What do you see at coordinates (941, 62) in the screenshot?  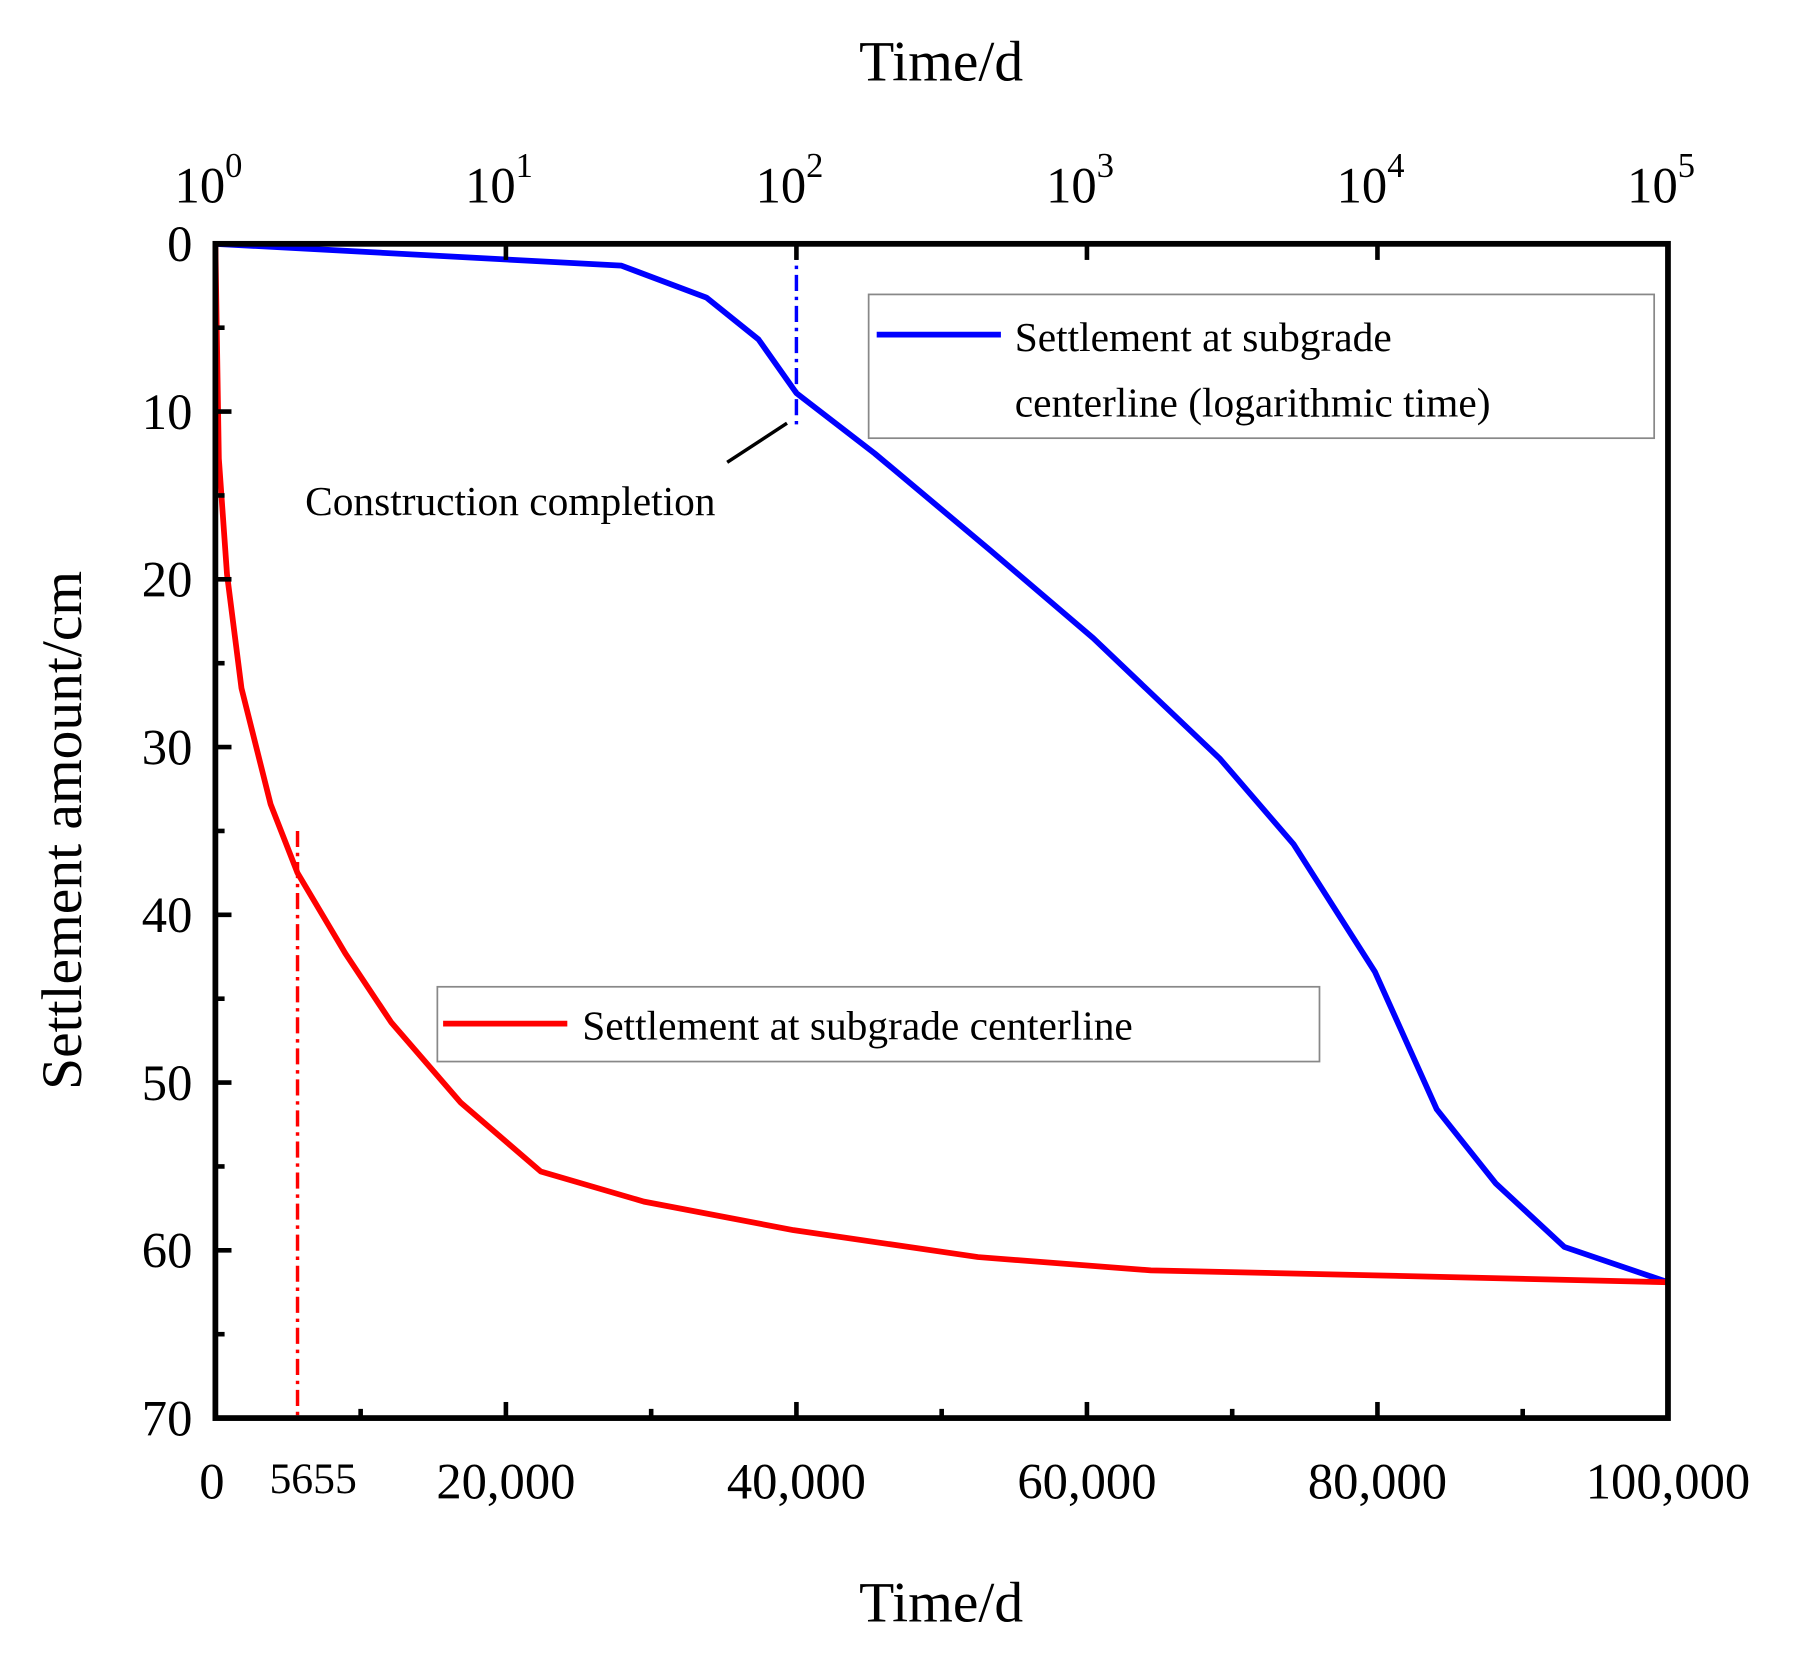 I see `top-axis-title: Time/d` at bounding box center [941, 62].